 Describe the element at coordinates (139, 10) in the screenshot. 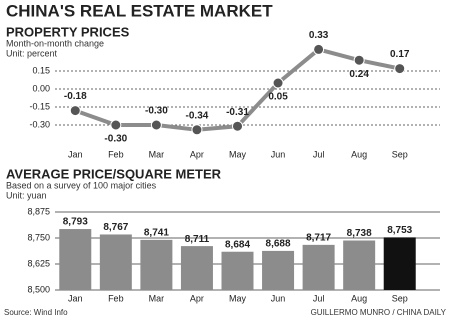

I see `main-title: CHINA'S REAL ESTATE MARKET` at that location.